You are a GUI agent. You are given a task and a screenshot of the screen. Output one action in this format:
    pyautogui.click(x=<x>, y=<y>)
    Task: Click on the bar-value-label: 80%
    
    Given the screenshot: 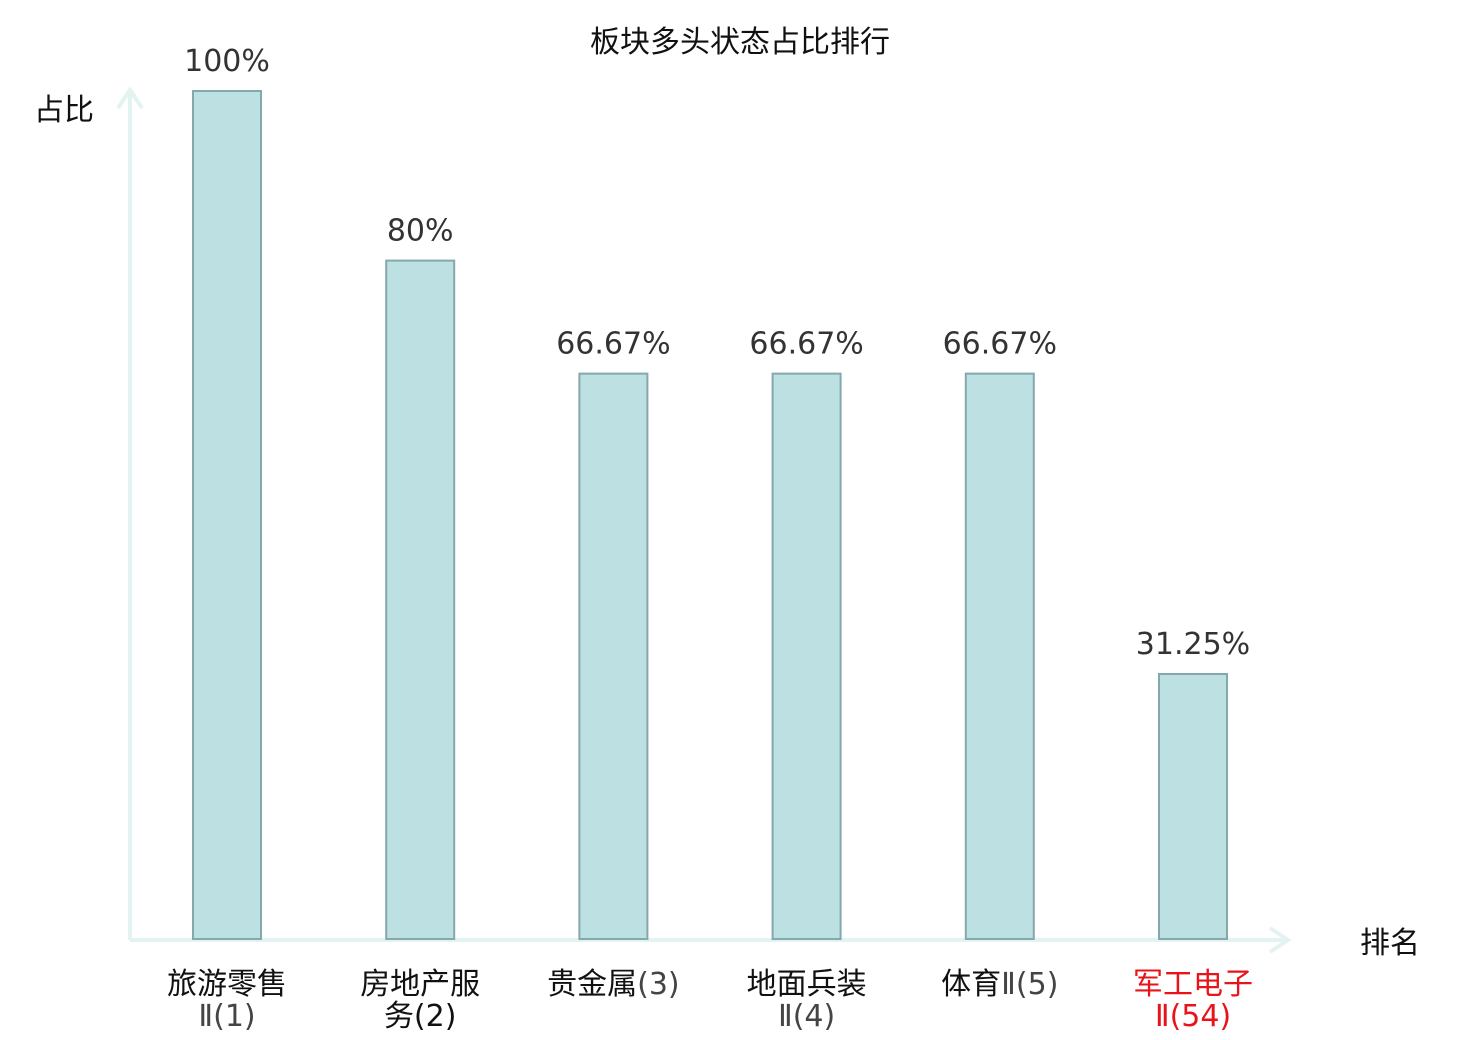 What is the action you would take?
    pyautogui.click(x=420, y=231)
    